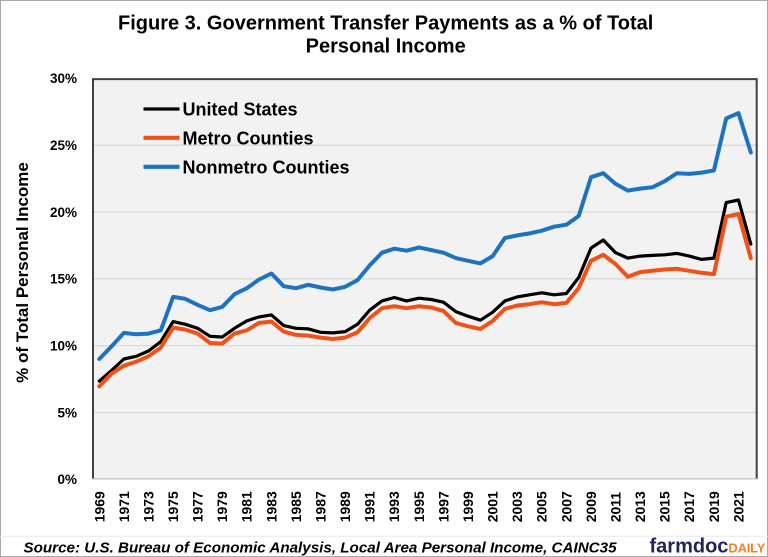  Describe the element at coordinates (689, 546) in the screenshot. I see `svg-text: farmdoc` at that location.